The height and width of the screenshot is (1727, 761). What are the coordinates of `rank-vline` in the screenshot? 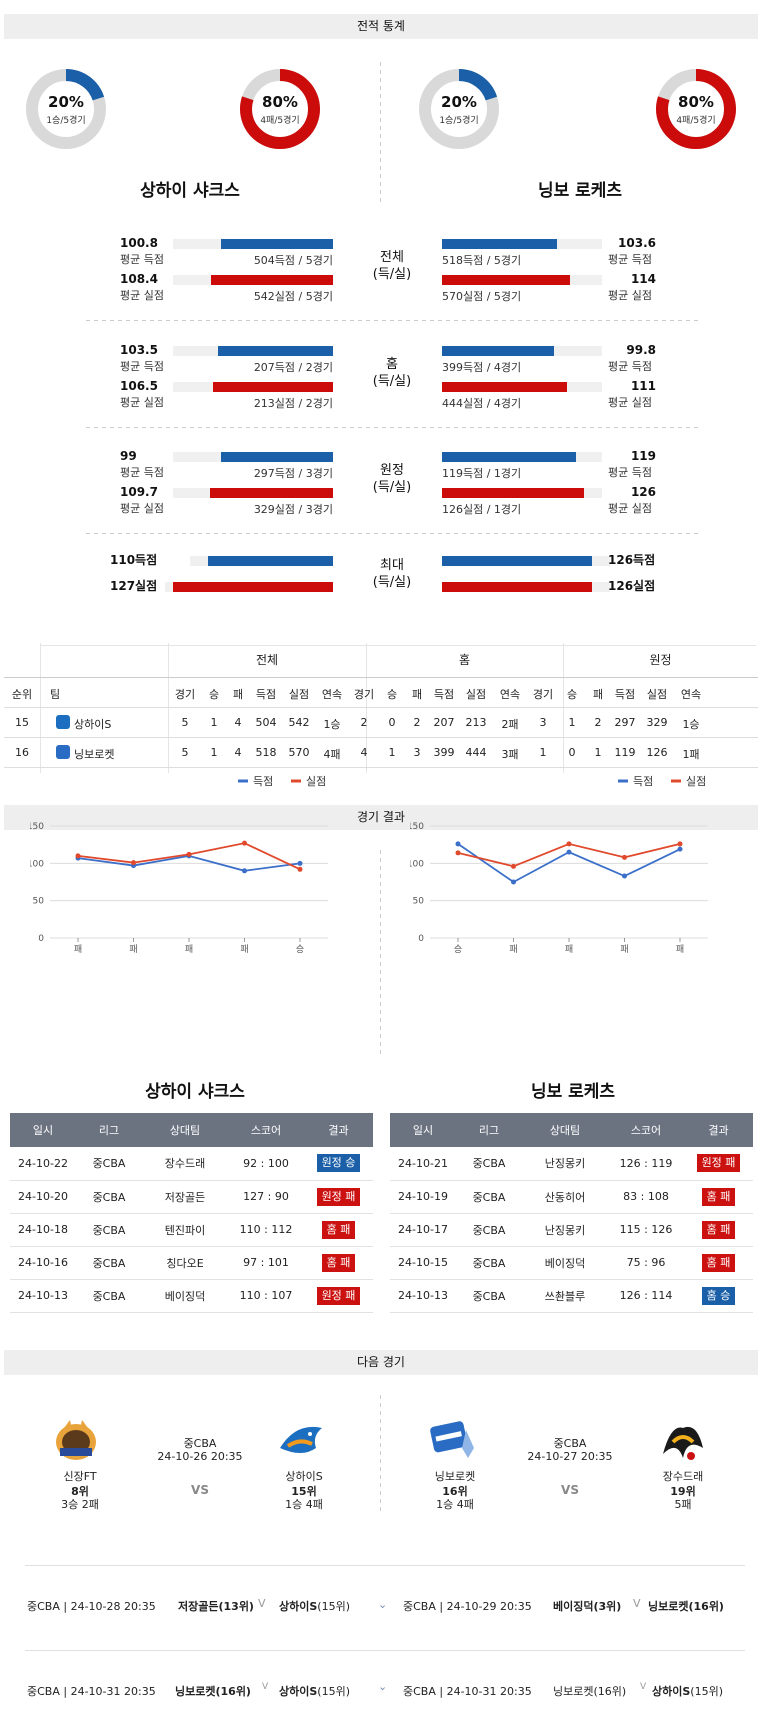 It's located at (168, 708).